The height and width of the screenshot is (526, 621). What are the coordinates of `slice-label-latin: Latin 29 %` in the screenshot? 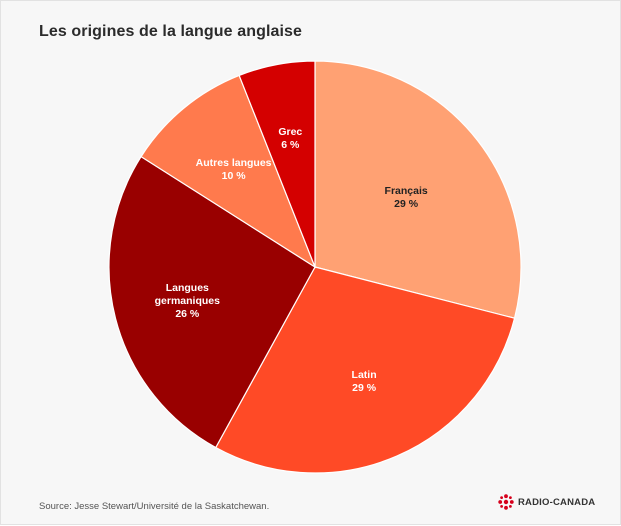 It's located at (364, 381).